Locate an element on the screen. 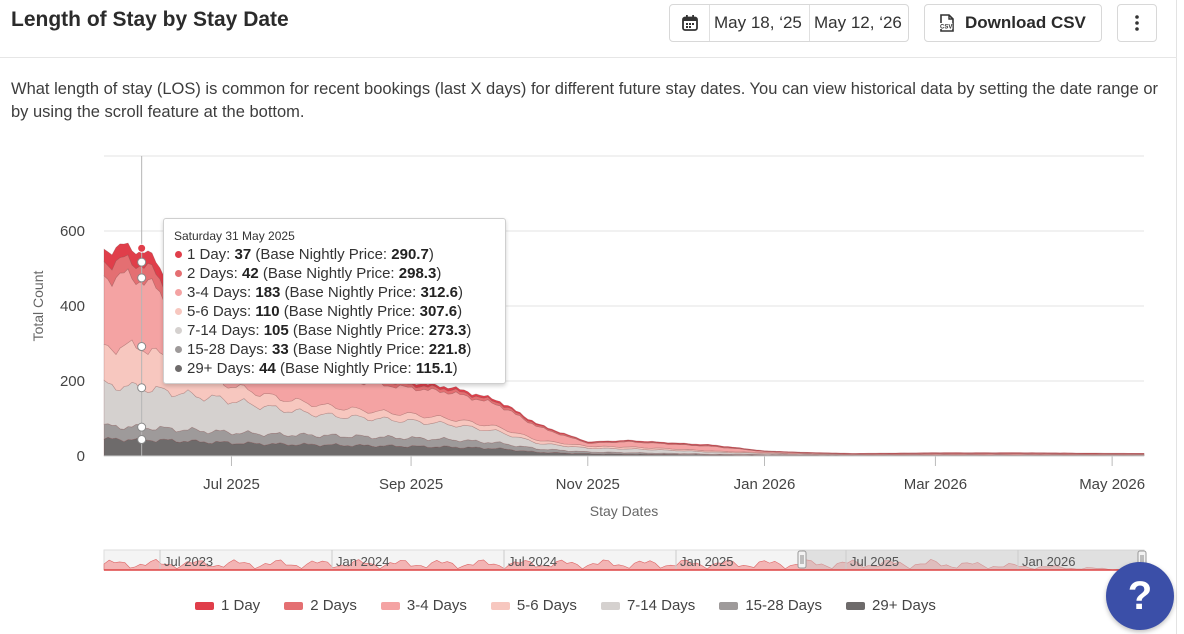 This screenshot has height=634, width=1184. help-question-icon: ? is located at coordinates (1140, 595).